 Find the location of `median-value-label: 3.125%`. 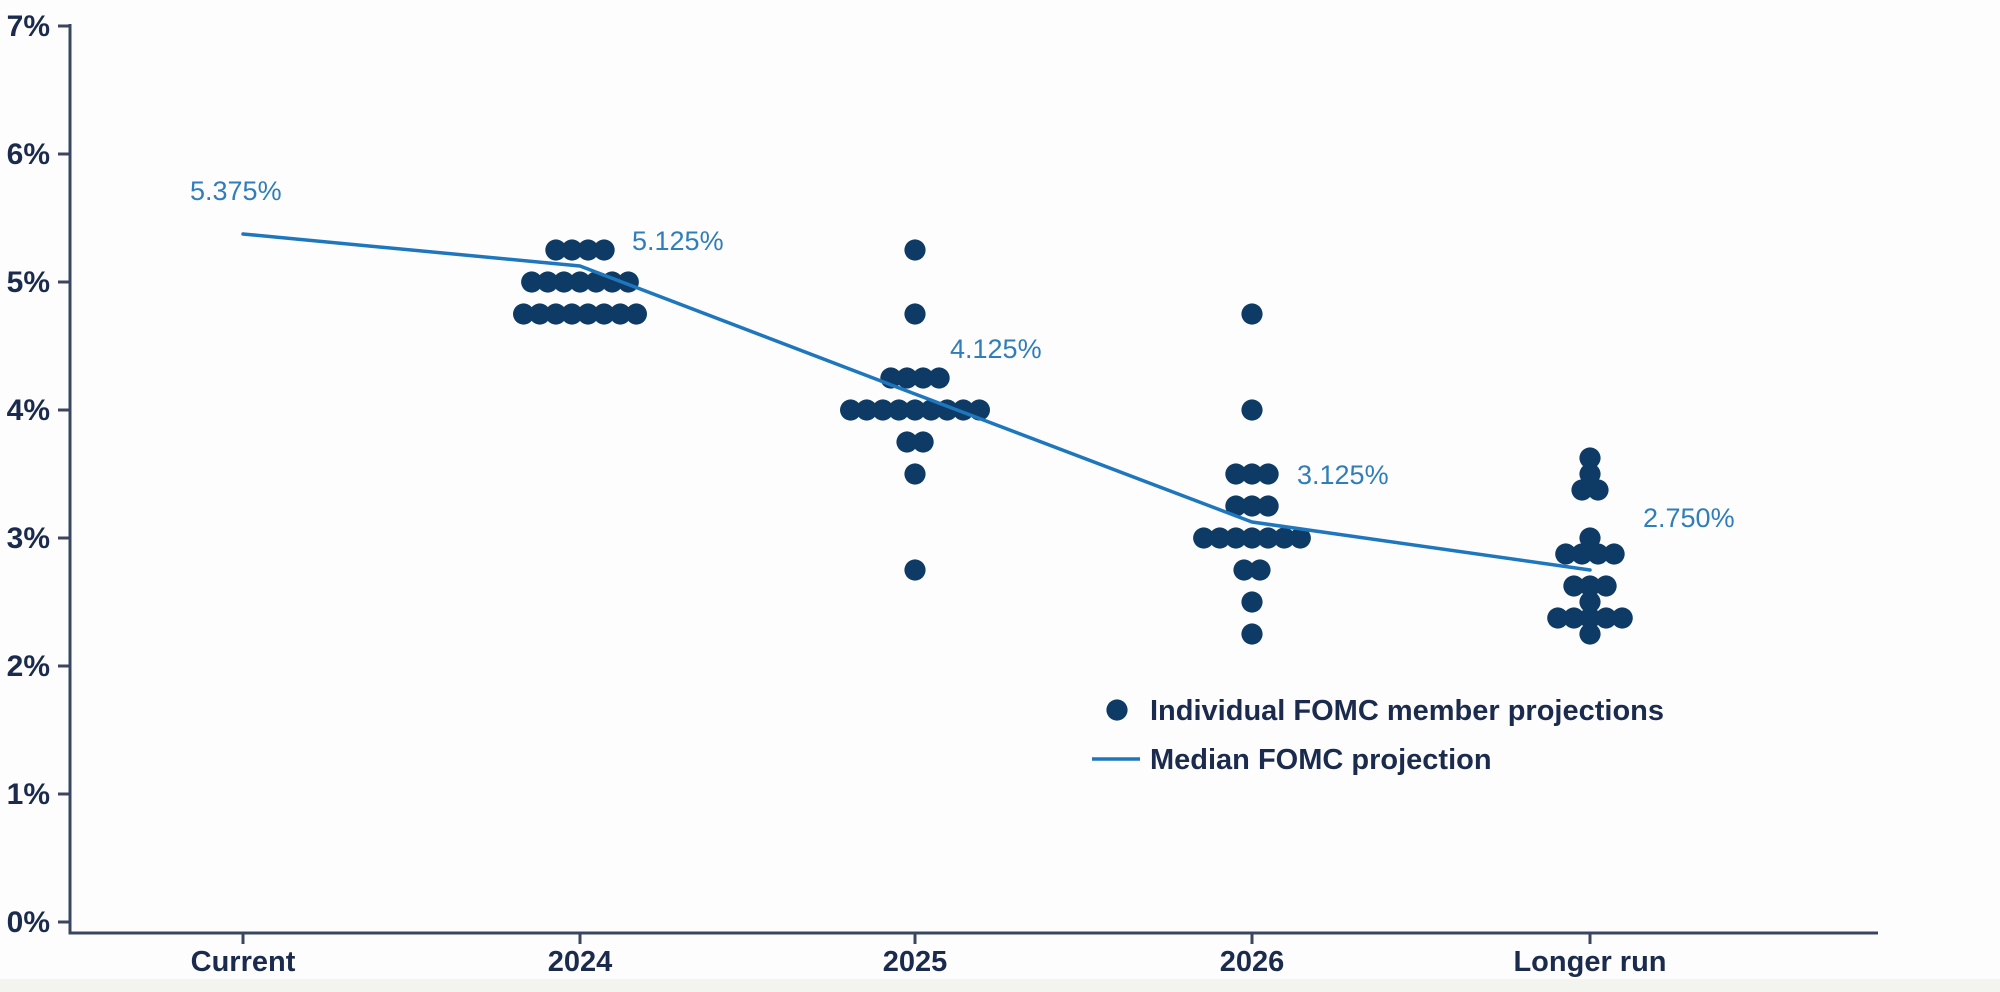

median-value-label: 3.125% is located at coordinates (1343, 475).